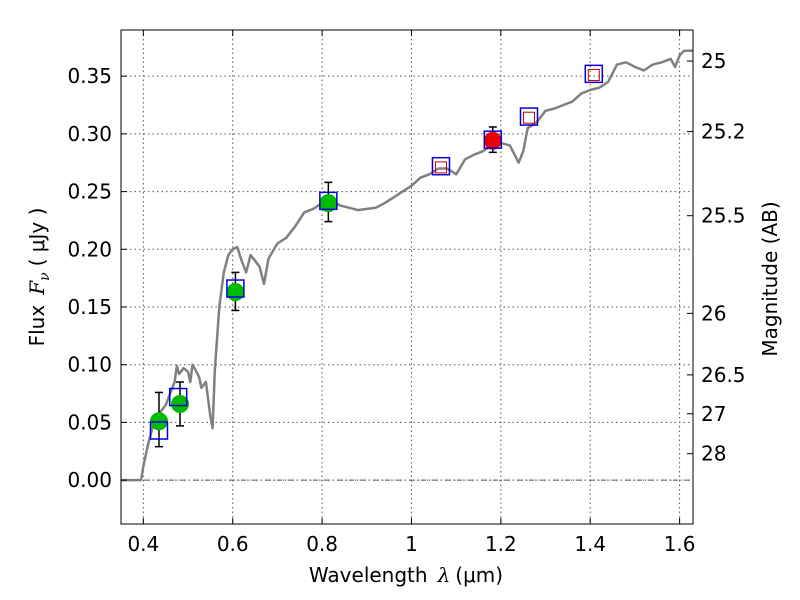 The image size is (800, 600). Describe the element at coordinates (89, 76) in the screenshot. I see `y-tick-label-7: 0.35` at that location.